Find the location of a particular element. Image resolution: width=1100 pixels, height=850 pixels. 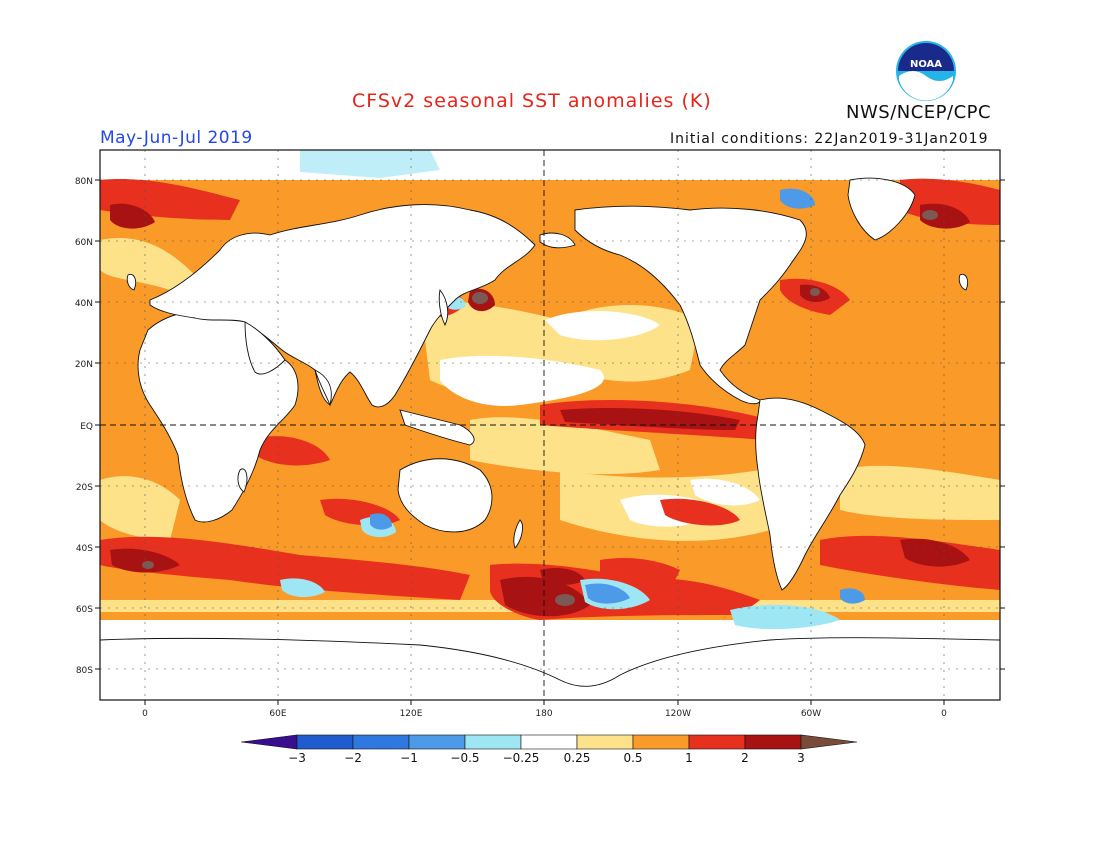

noaa-logo-text: NOAA is located at coordinates (926, 64).